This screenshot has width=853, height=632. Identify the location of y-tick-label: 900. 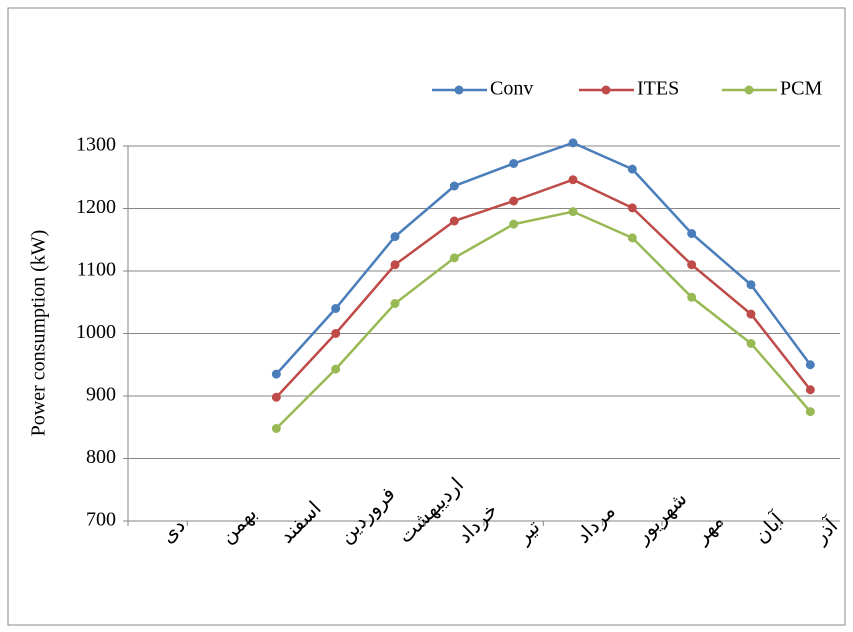
(101, 395).